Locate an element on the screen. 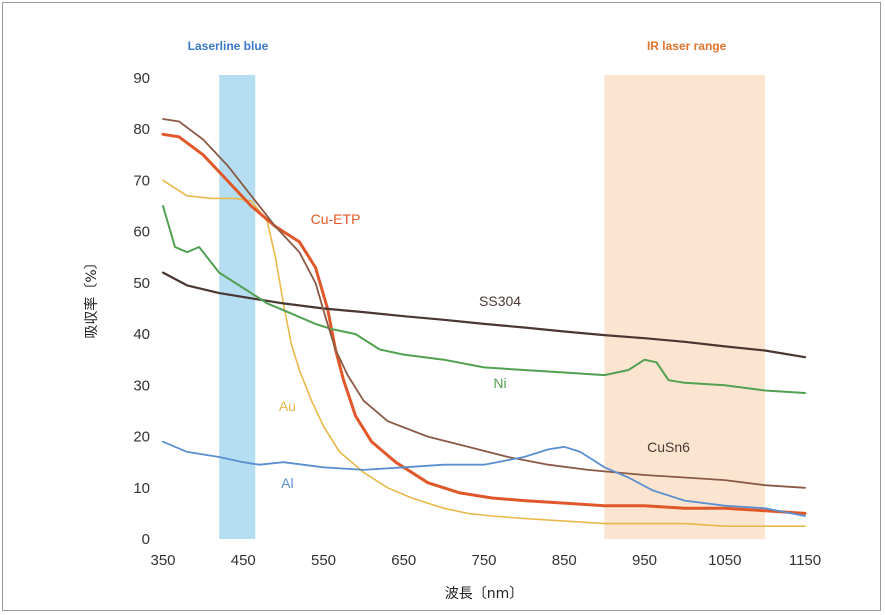 The width and height of the screenshot is (885, 615). y-tick-label: 60 is located at coordinates (141, 232).